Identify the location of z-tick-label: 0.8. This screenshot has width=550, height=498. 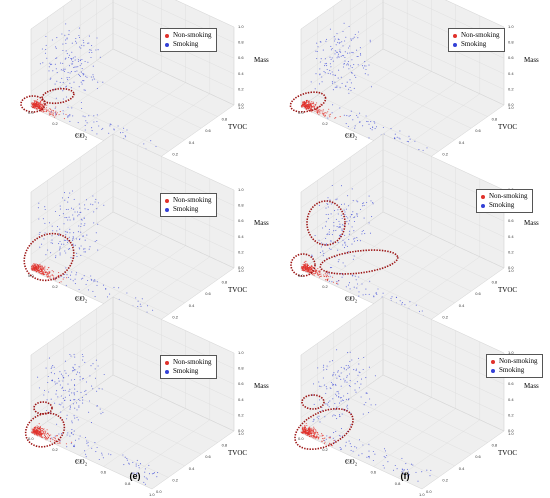
(511, 42).